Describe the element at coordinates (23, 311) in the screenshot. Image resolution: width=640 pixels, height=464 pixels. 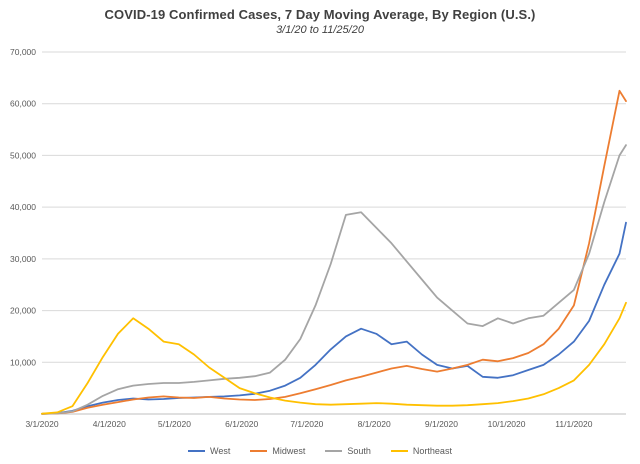
I see `y-tick-label: 20,000` at that location.